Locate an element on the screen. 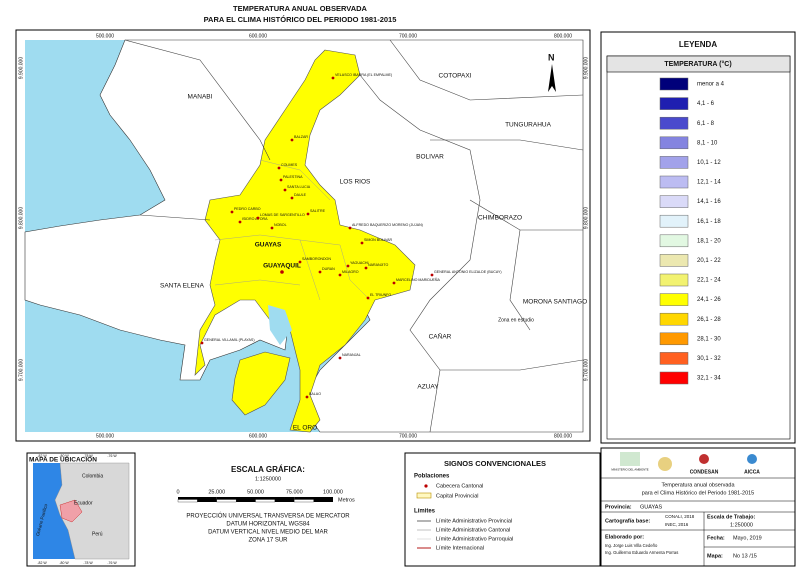 This screenshot has height=570, width=800. info-label: Mapa: is located at coordinates (715, 556).